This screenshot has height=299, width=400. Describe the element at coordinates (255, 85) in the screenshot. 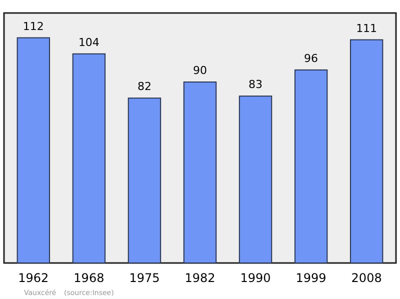

I see `data-label: 83` at that location.